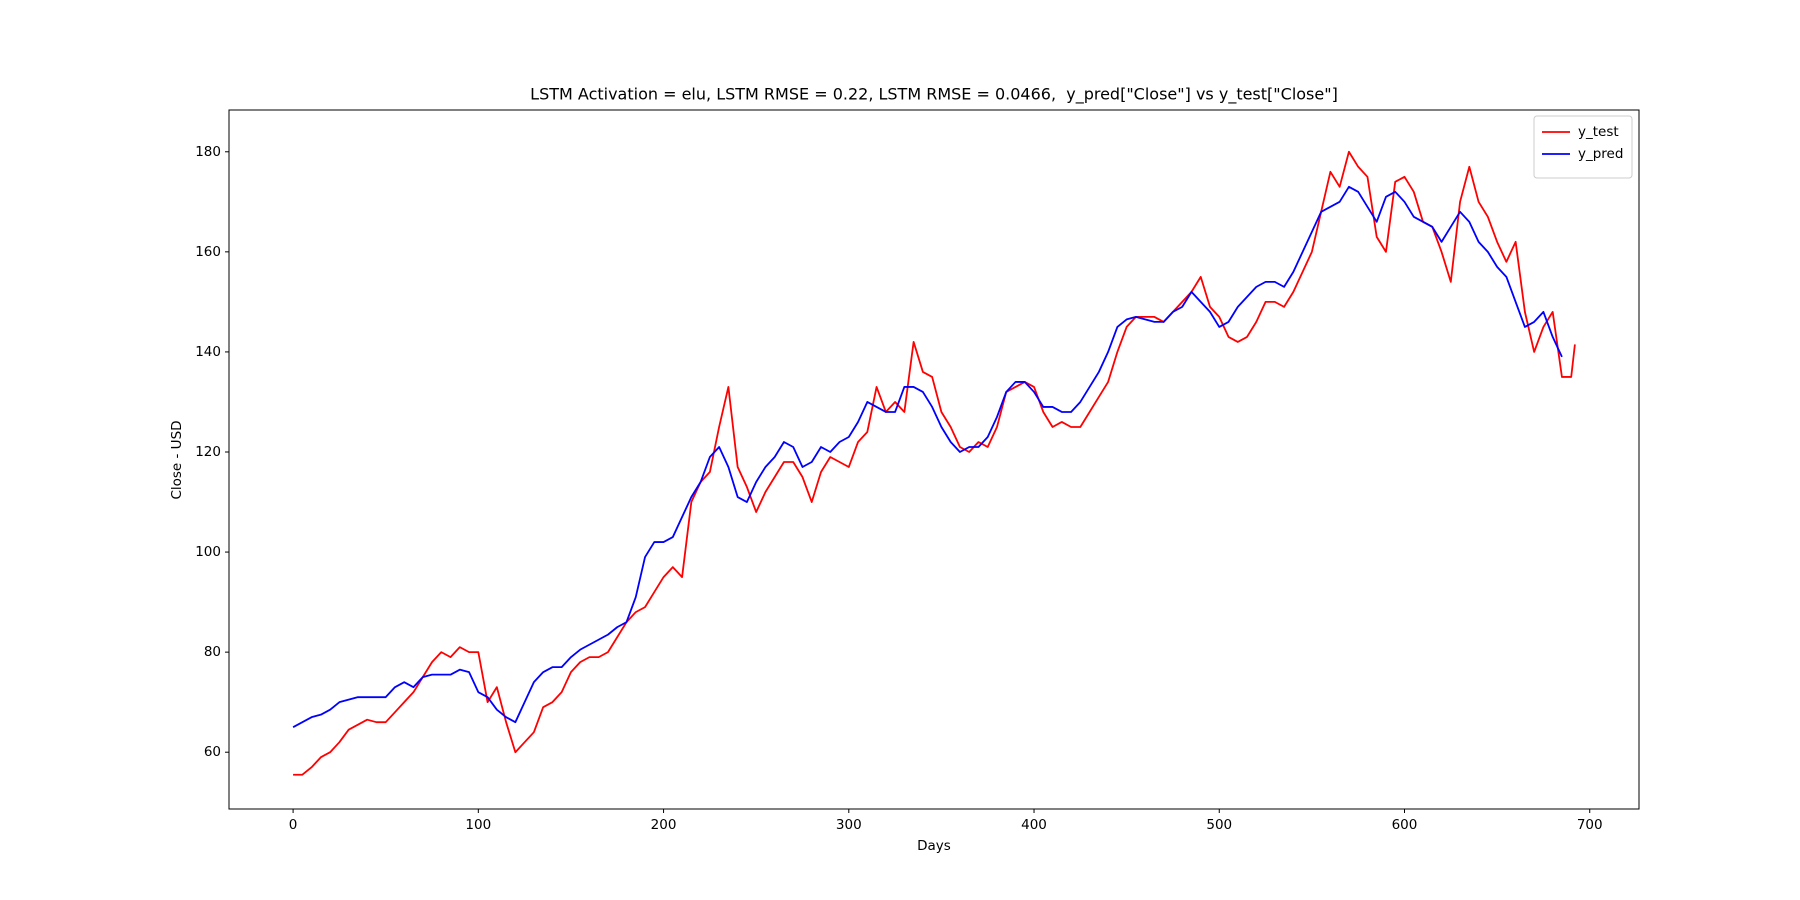 This screenshot has width=1800, height=900. I want to click on x-tick-label: 700, so click(1590, 825).